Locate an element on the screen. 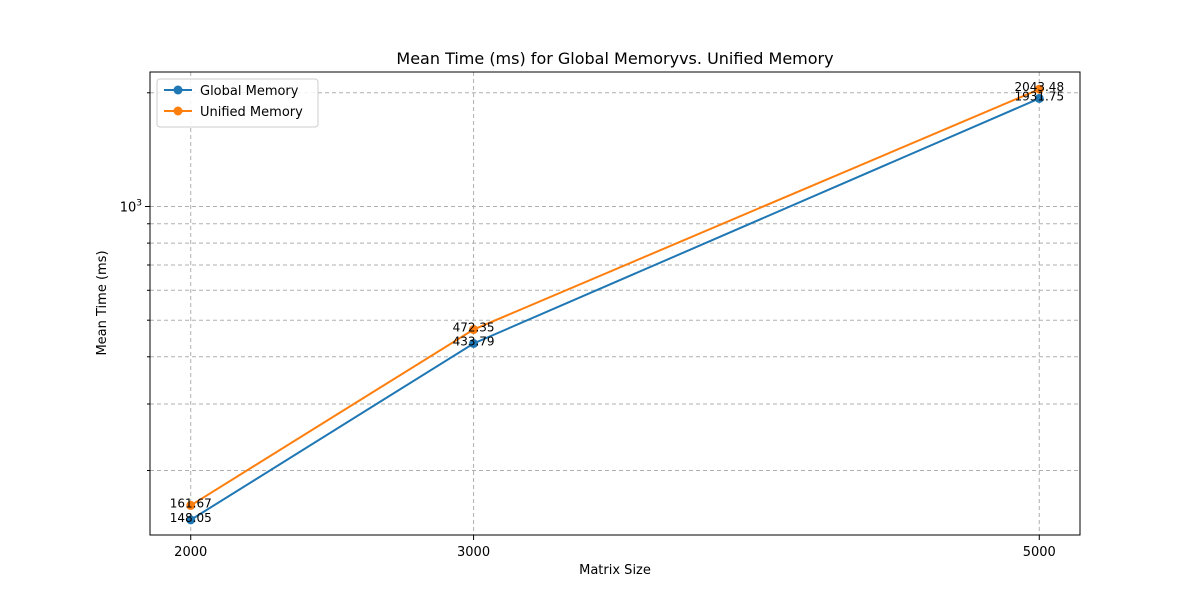 The width and height of the screenshot is (1200, 600). data-label: 2043.48 is located at coordinates (1039, 87).